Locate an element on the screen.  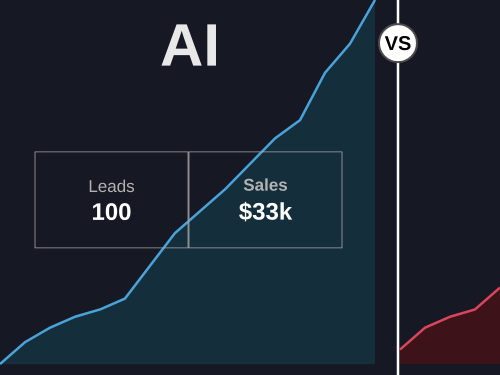
annotation: $33k is located at coordinates (265, 212).